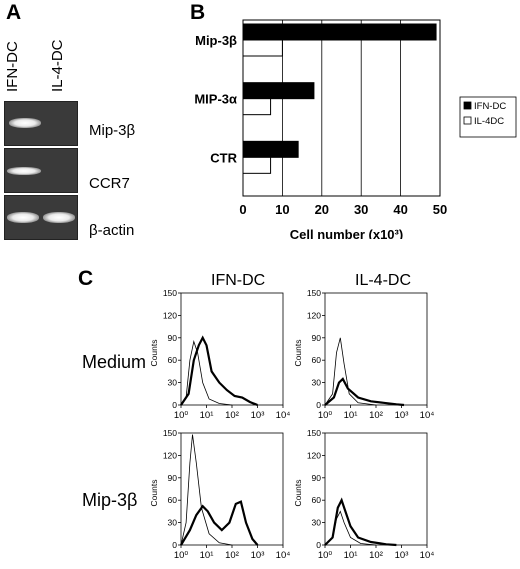 The width and height of the screenshot is (520, 569). Describe the element at coordinates (24, 171) in the screenshot. I see `band-ccr7-ifn` at that location.